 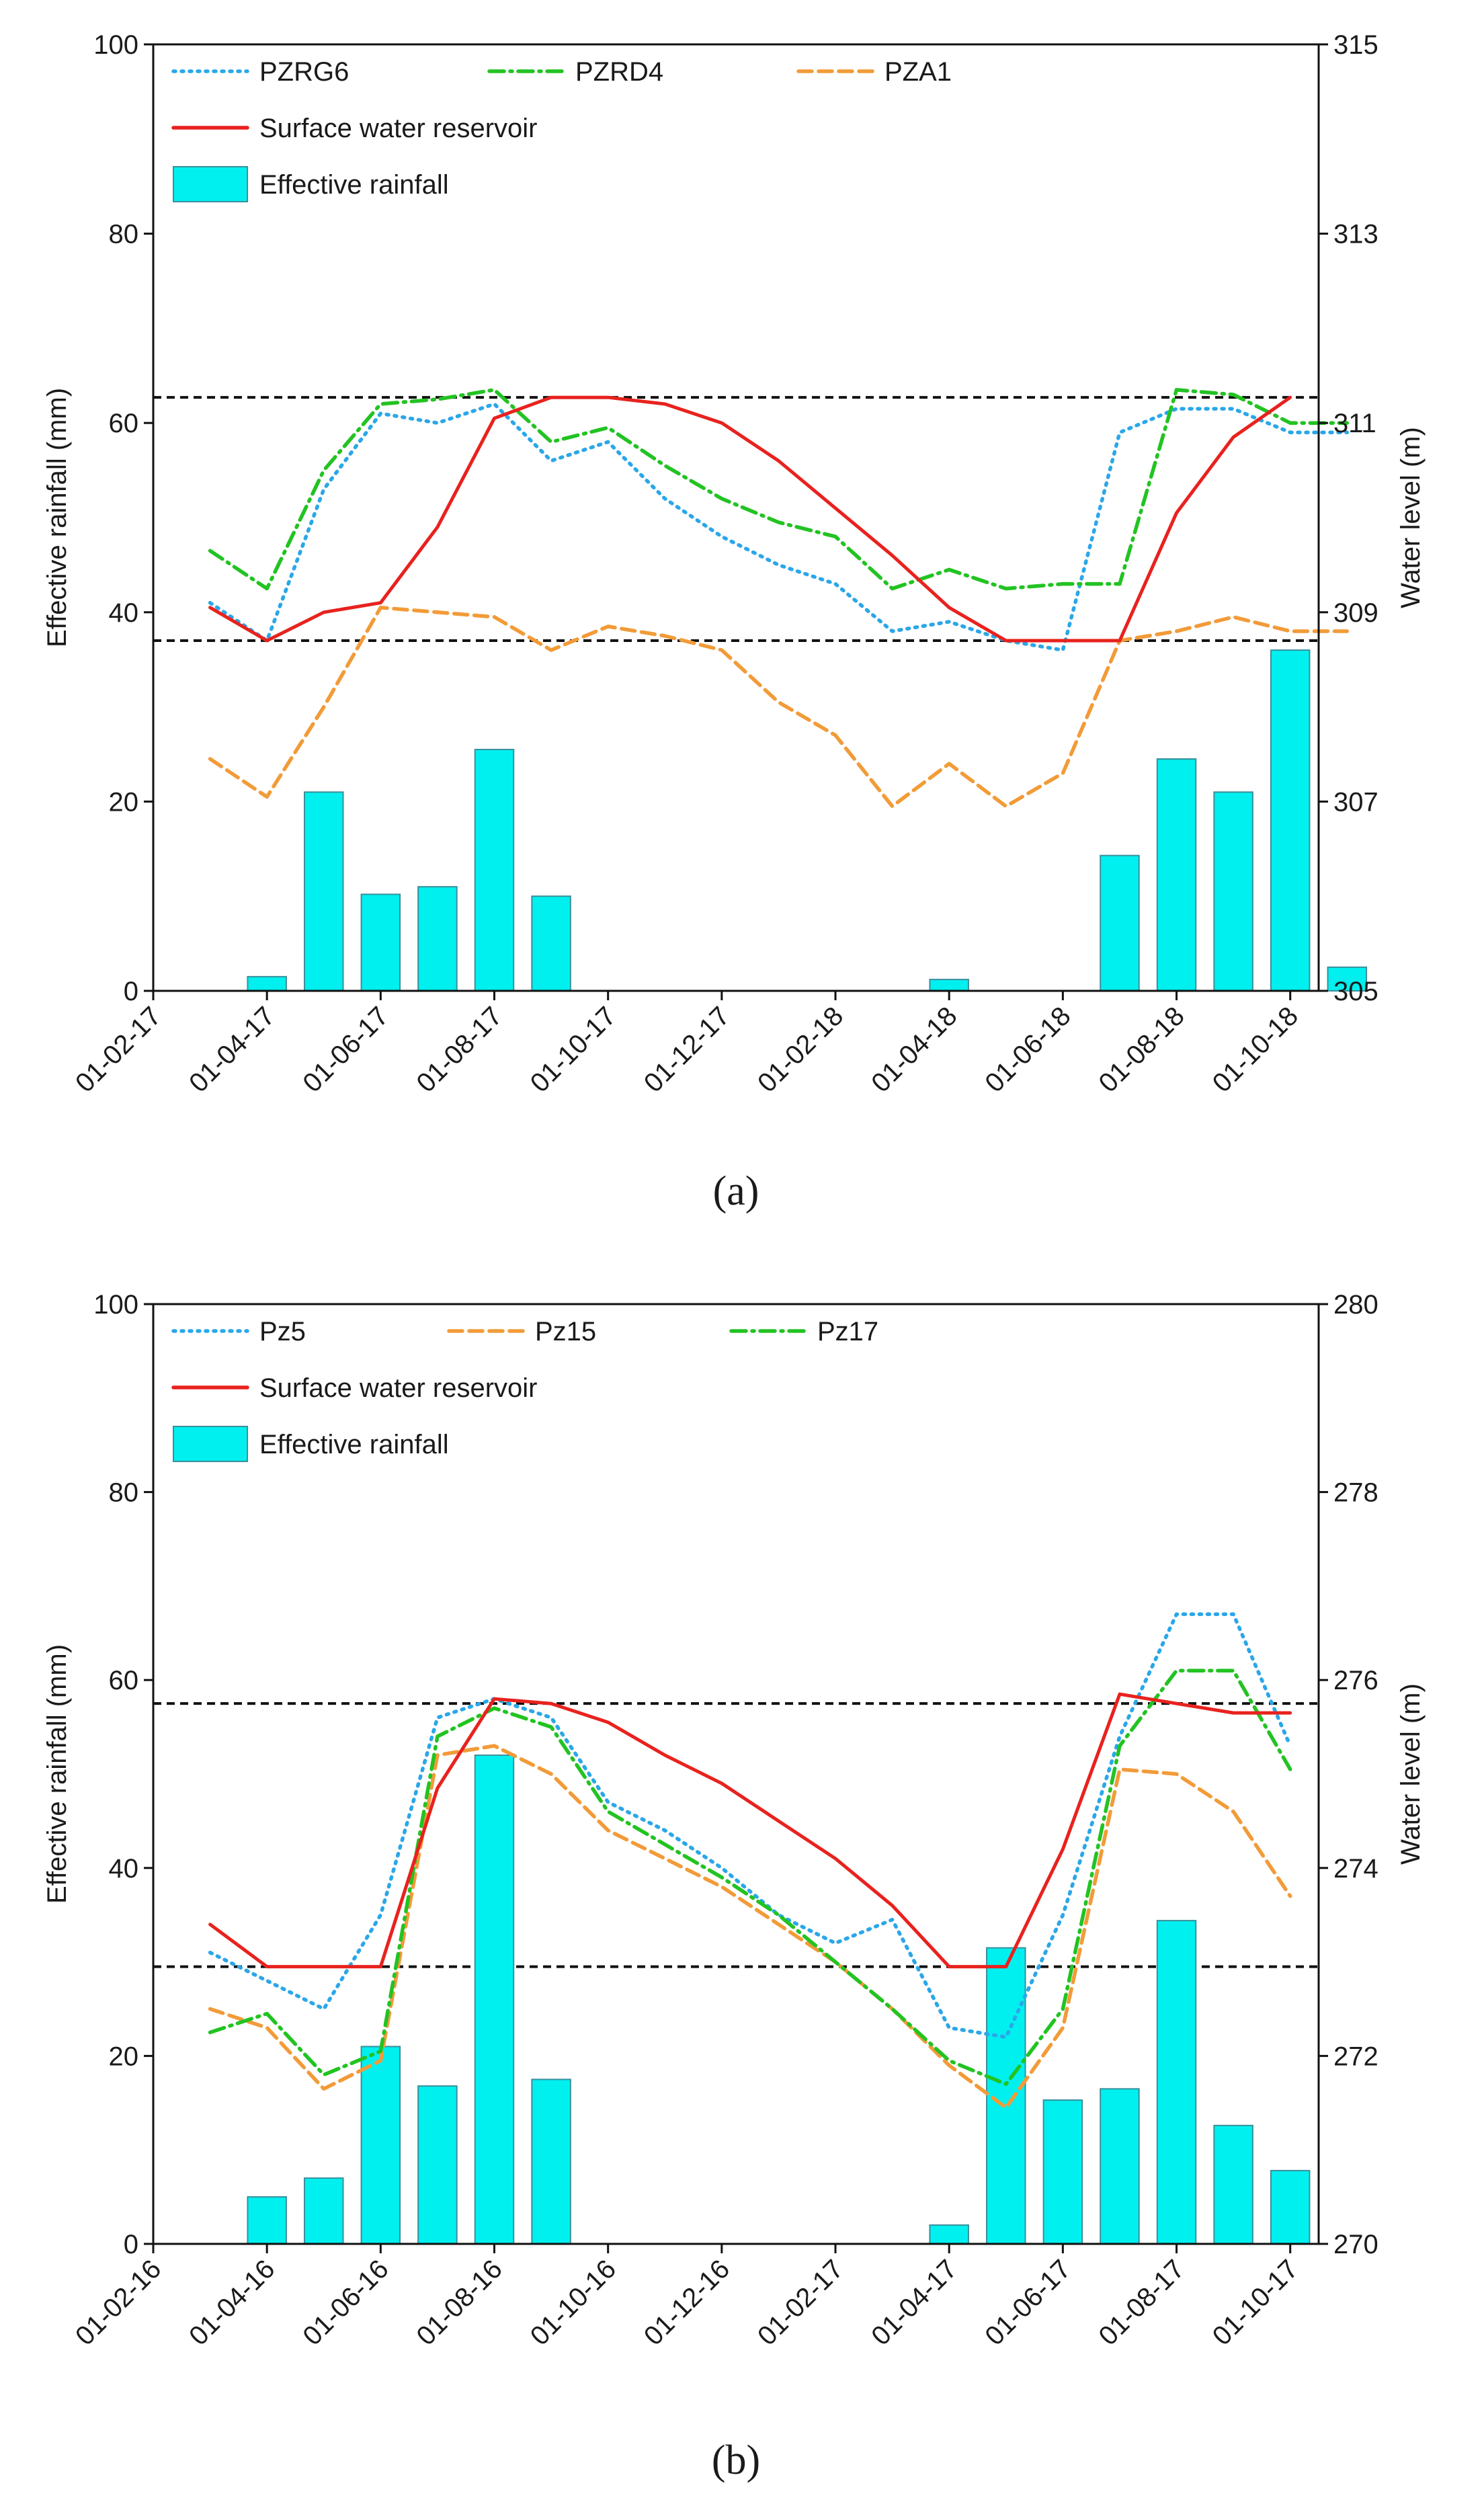 I want to click on x-tick-label: 01-10-16, so click(x=573, y=2302).